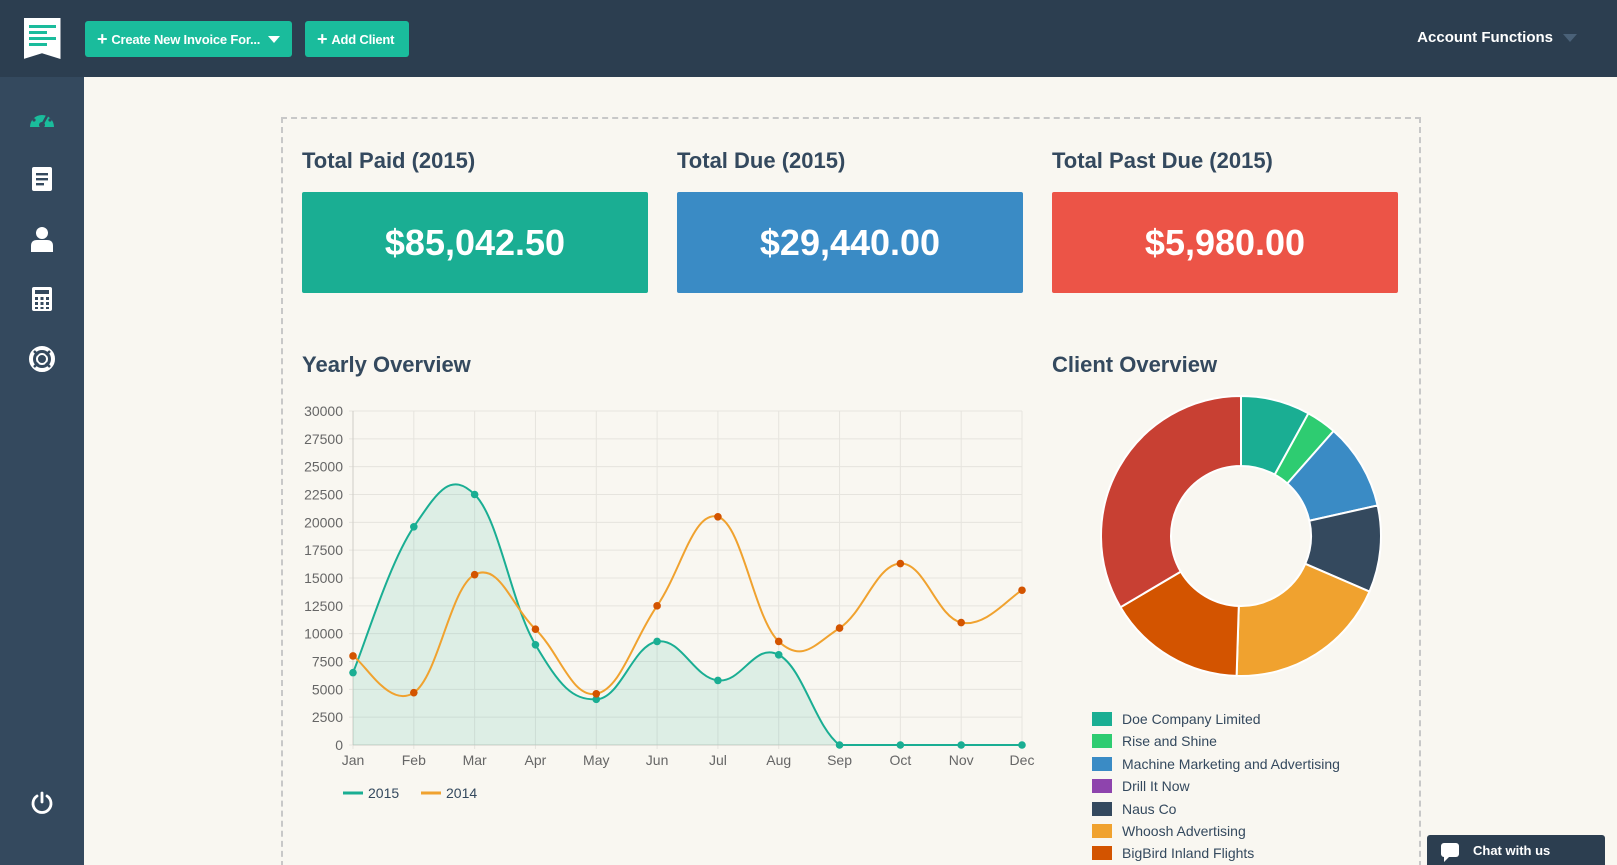 This screenshot has width=1617, height=865. What do you see at coordinates (1188, 853) in the screenshot?
I see `legend-label: BigBird Inland Flights` at bounding box center [1188, 853].